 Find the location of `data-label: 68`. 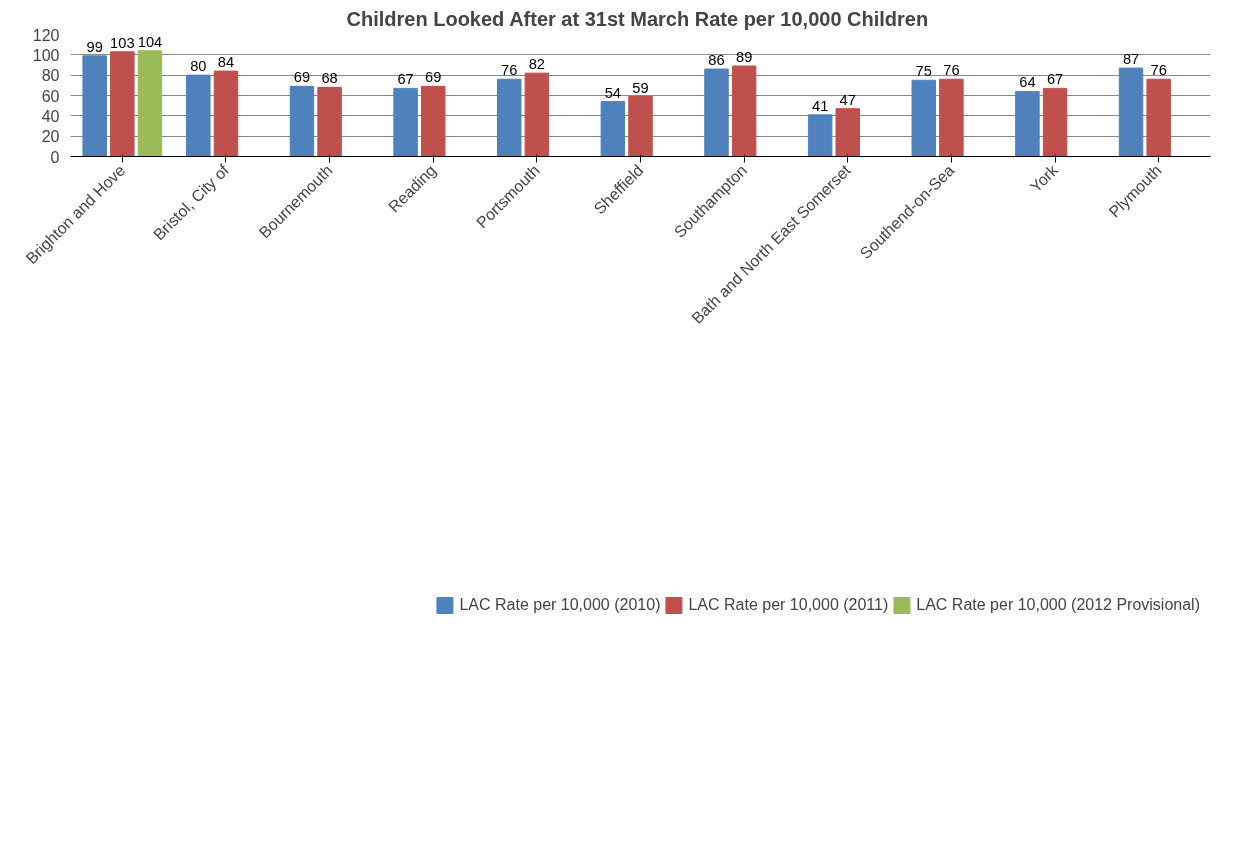

data-label: 68 is located at coordinates (329, 78).